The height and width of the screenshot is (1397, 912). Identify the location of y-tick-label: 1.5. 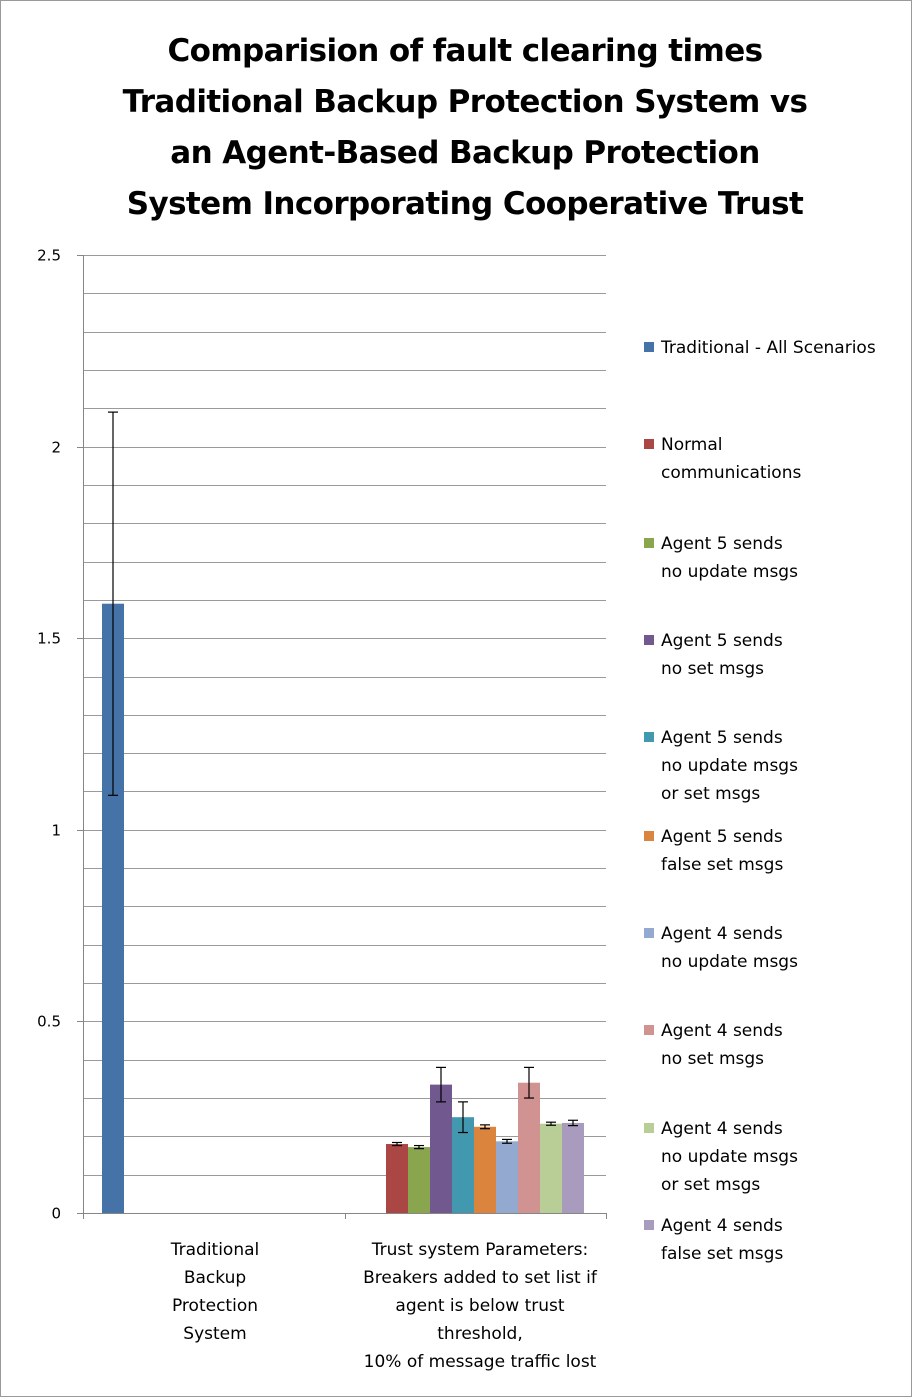
(49, 639).